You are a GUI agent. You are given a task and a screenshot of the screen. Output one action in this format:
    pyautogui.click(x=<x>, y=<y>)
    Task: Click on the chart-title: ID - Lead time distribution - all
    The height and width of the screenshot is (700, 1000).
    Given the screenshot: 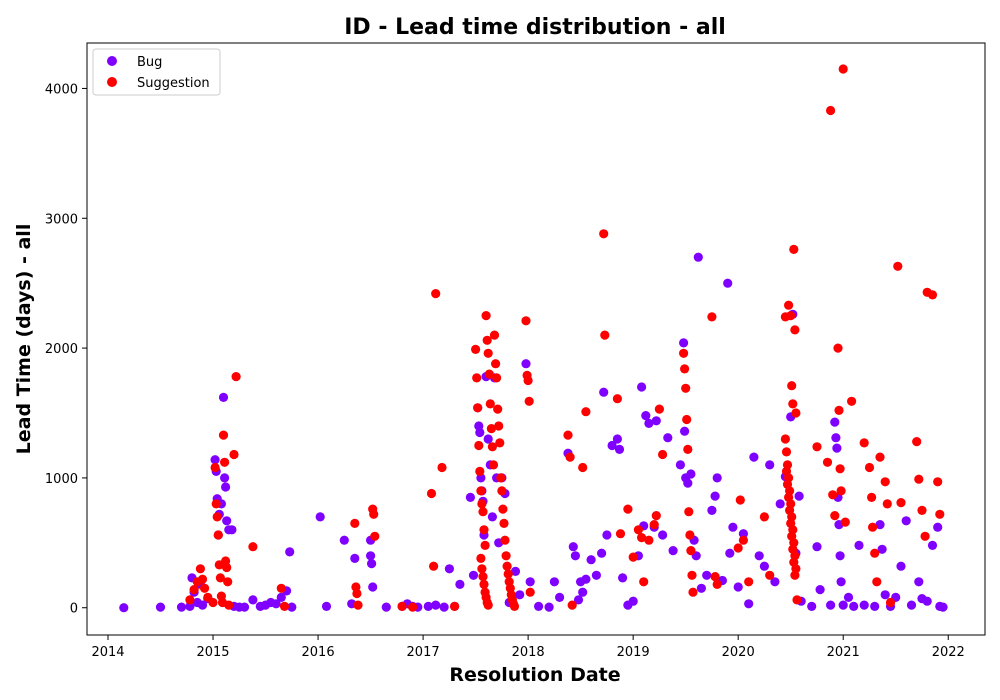 What is the action you would take?
    pyautogui.click(x=535, y=27)
    